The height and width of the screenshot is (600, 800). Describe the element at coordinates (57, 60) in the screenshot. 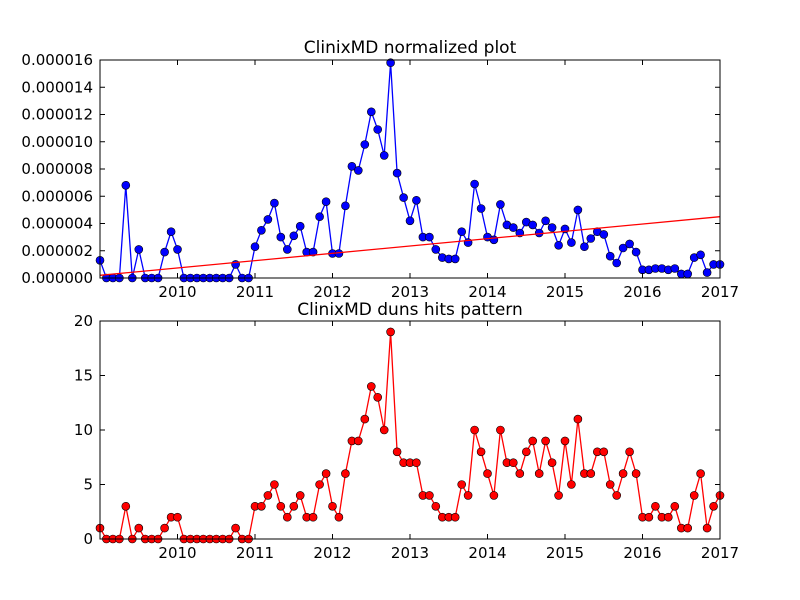

I see `y-tick-label: 0.000016` at that location.